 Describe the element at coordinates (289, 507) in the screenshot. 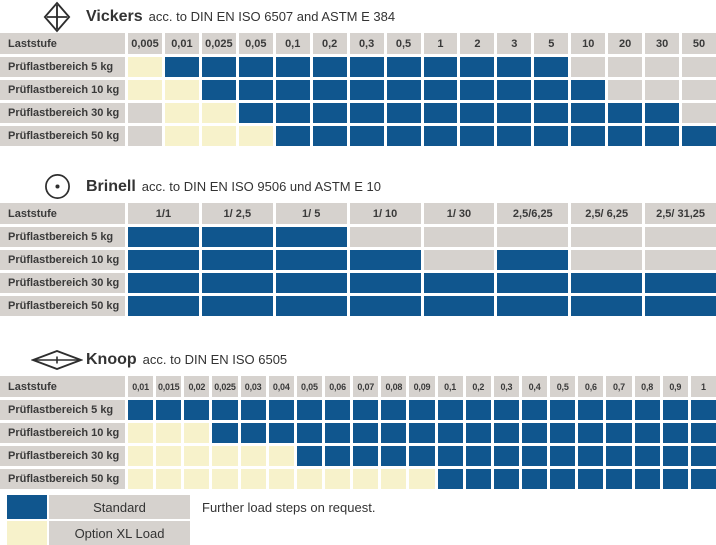

I see `legend-note: Further load steps on request.` at that location.